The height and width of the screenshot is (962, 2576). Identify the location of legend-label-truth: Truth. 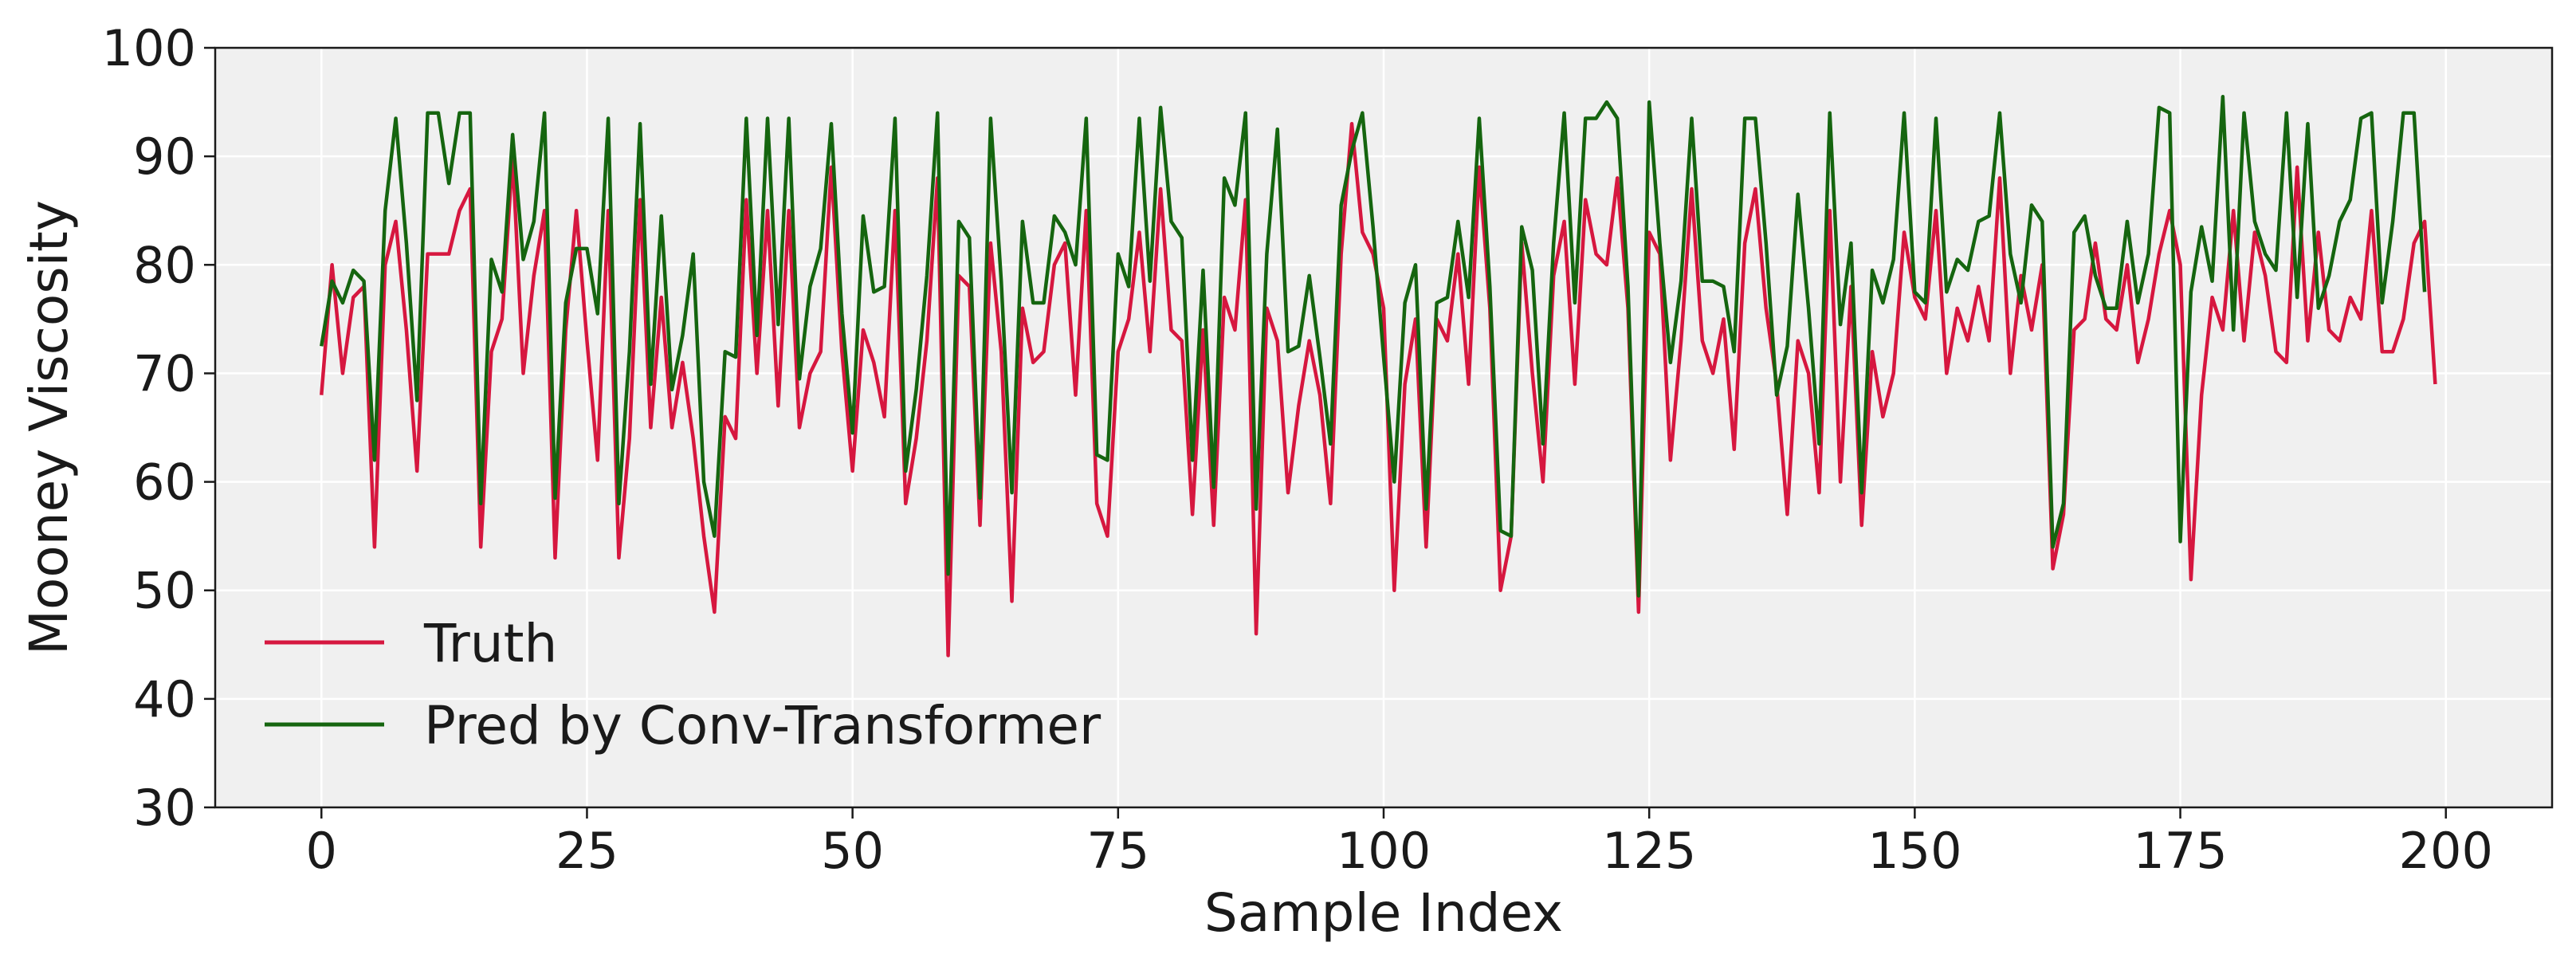
(490, 643).